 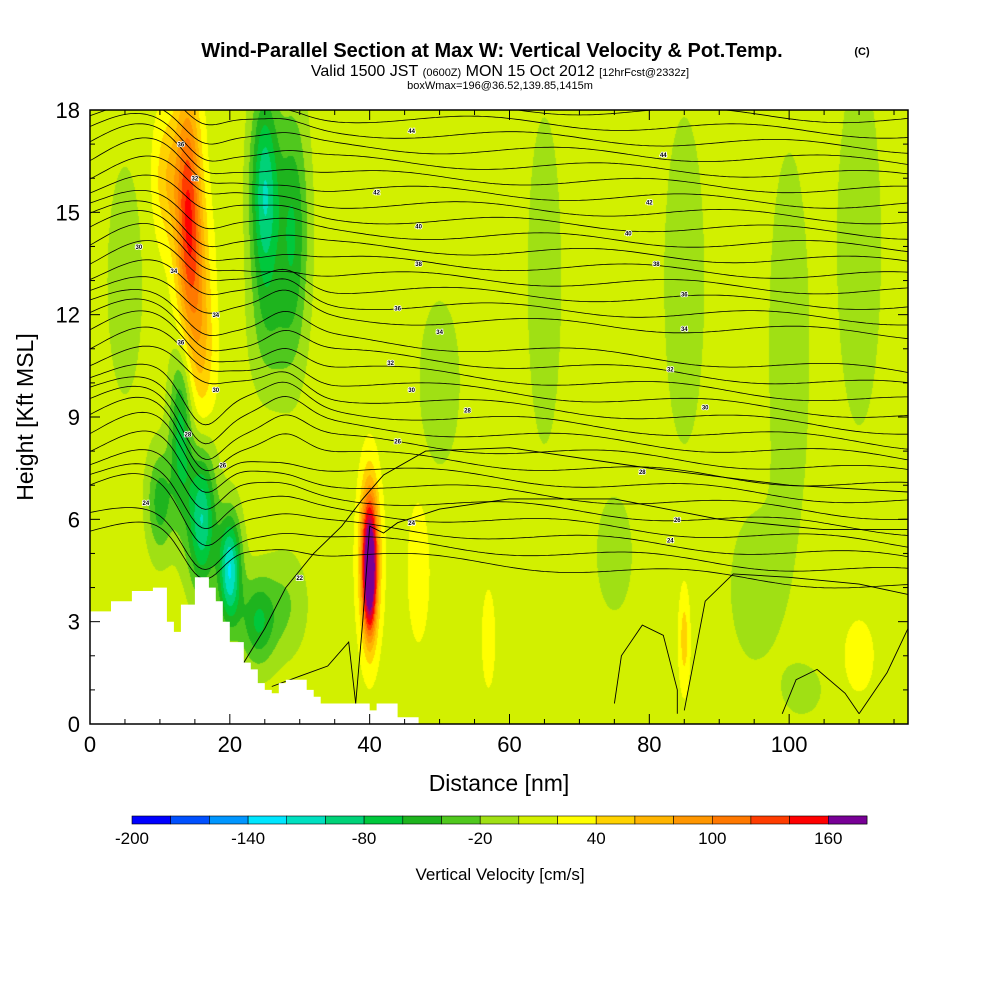 I want to click on colorbar-title: Vertical Velocity [cm/s], so click(x=499, y=874).